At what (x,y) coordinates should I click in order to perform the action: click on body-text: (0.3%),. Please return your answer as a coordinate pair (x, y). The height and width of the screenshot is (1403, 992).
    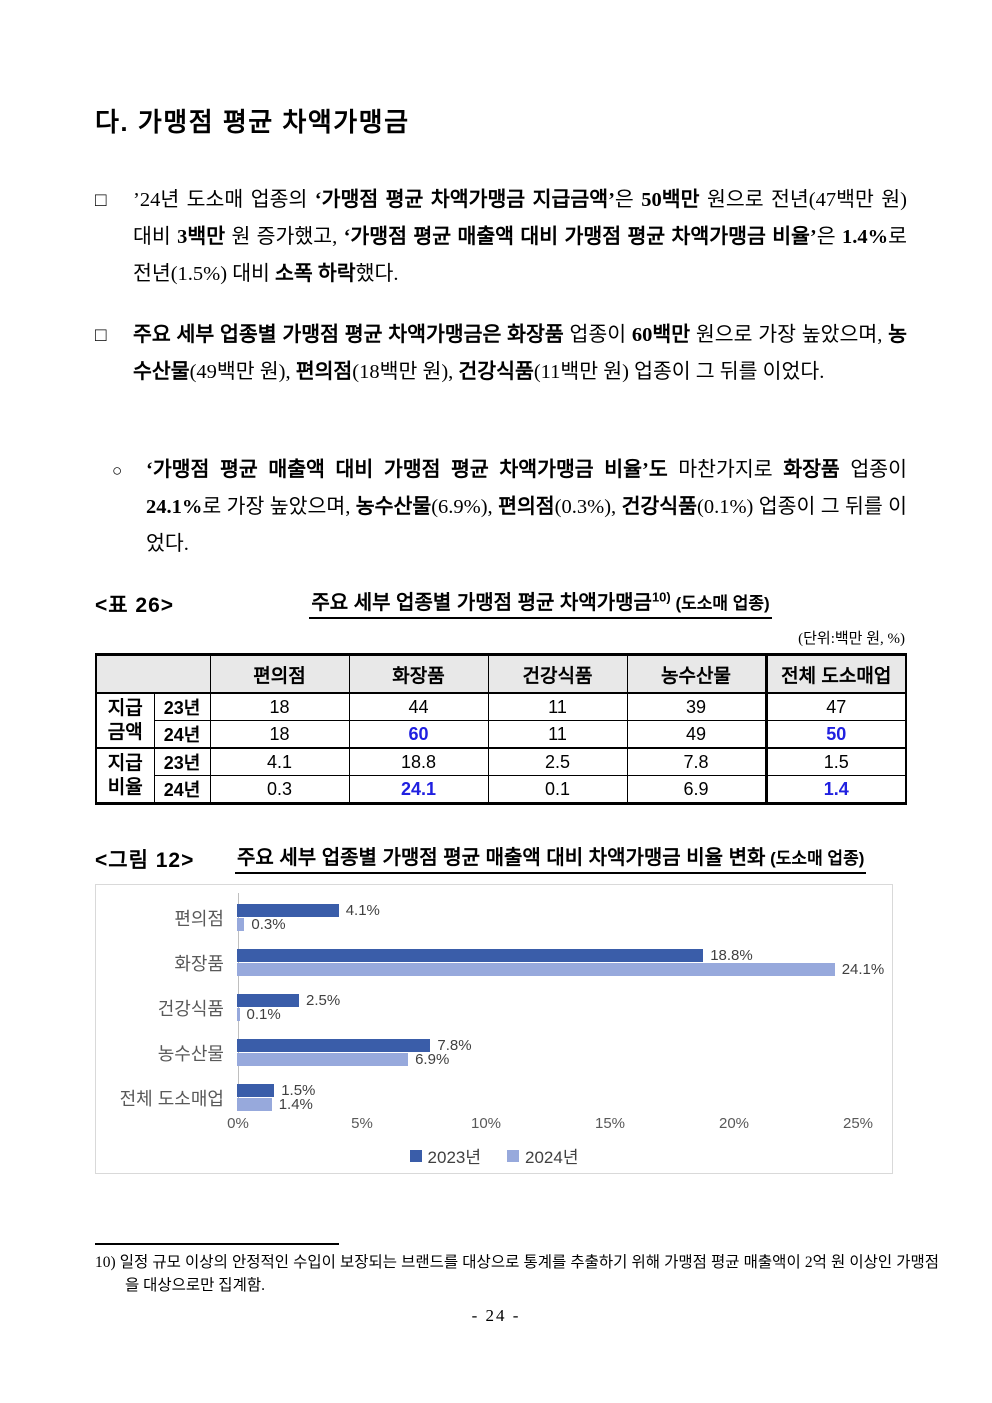
    Looking at the image, I should click on (588, 507).